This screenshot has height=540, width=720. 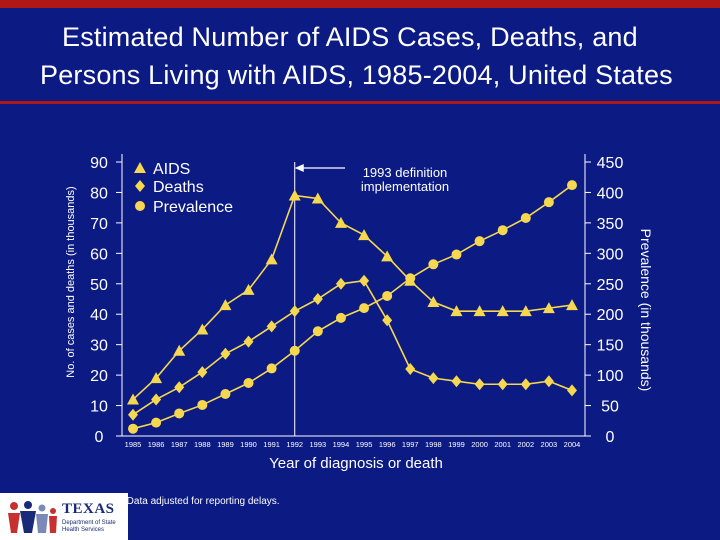 What do you see at coordinates (341, 444) in the screenshot?
I see `x-tick-label: 1994` at bounding box center [341, 444].